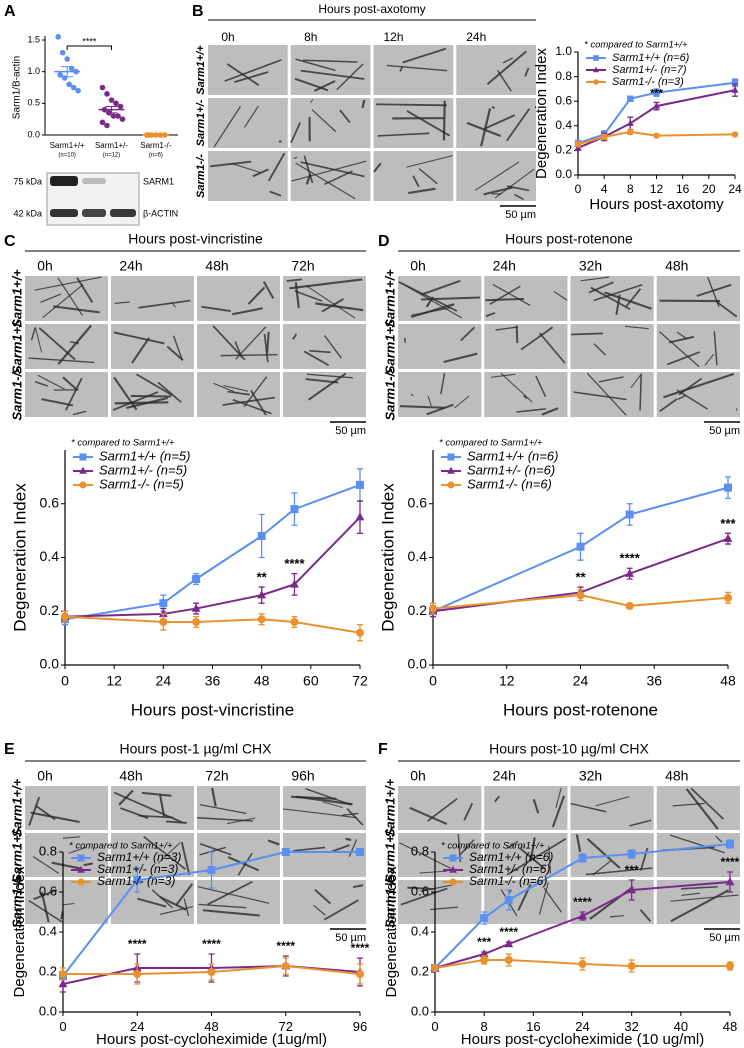 This screenshot has width=744, height=1048. Describe the element at coordinates (33, 103) in the screenshot. I see `y-tick-label: 0.5` at that location.